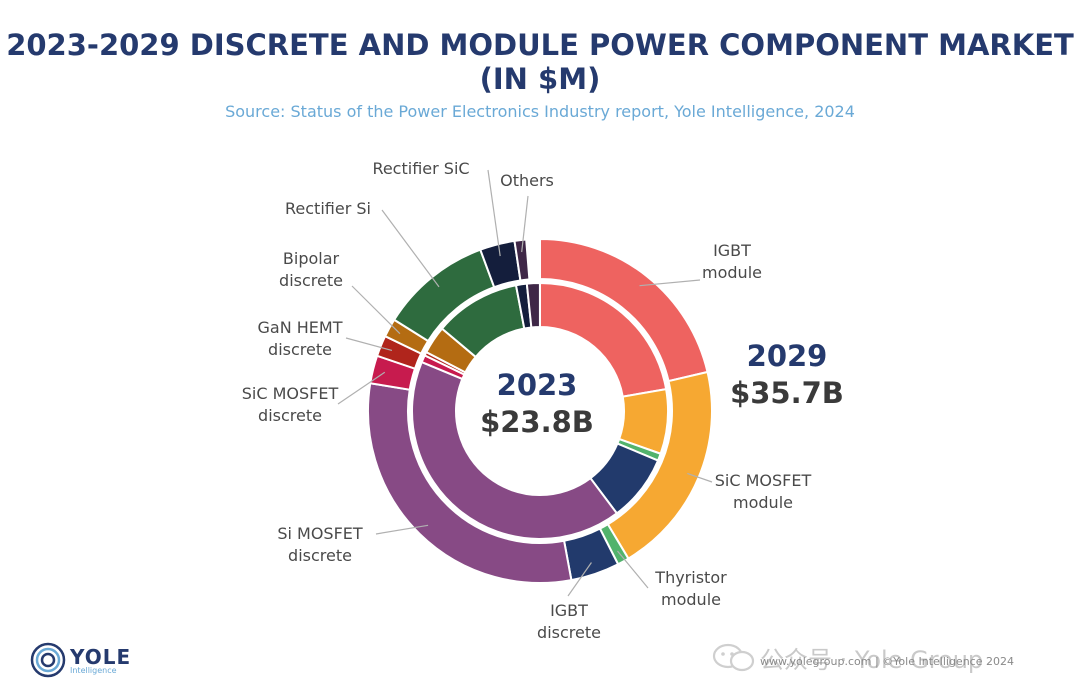  I want to click on year-label-2023: 2023, so click(537, 385).